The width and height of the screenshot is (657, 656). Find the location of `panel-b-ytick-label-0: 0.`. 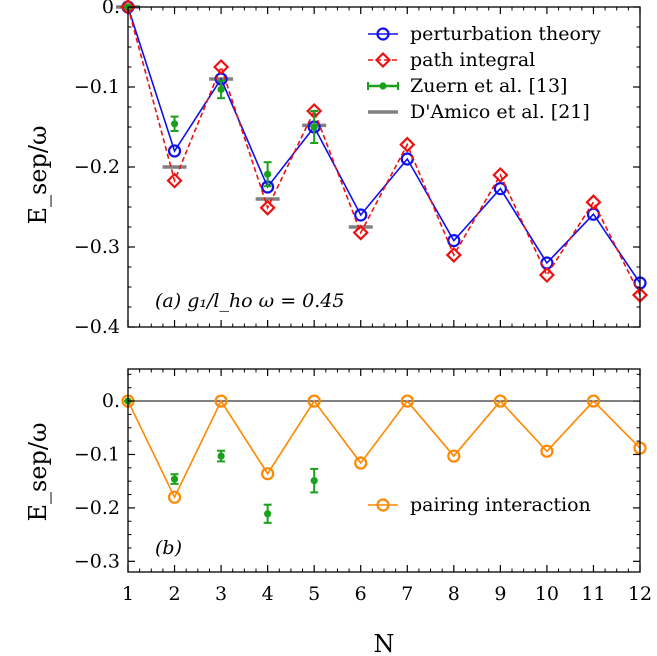

panel-b-ytick-label-0: 0. is located at coordinates (111, 401).